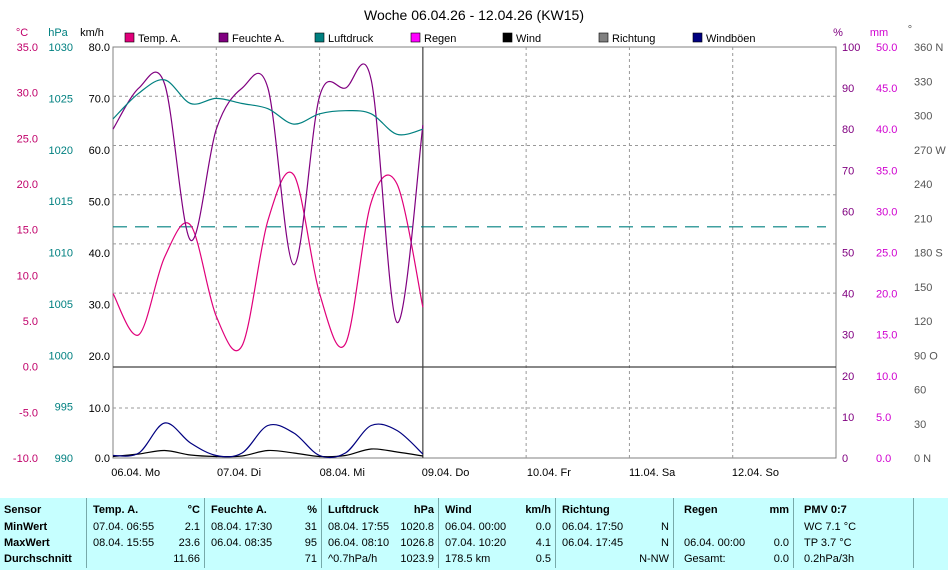 Image resolution: width=948 pixels, height=570 pixels. What do you see at coordinates (731, 39) in the screenshot?
I see `legend-label-windb-en: Windböen` at bounding box center [731, 39].